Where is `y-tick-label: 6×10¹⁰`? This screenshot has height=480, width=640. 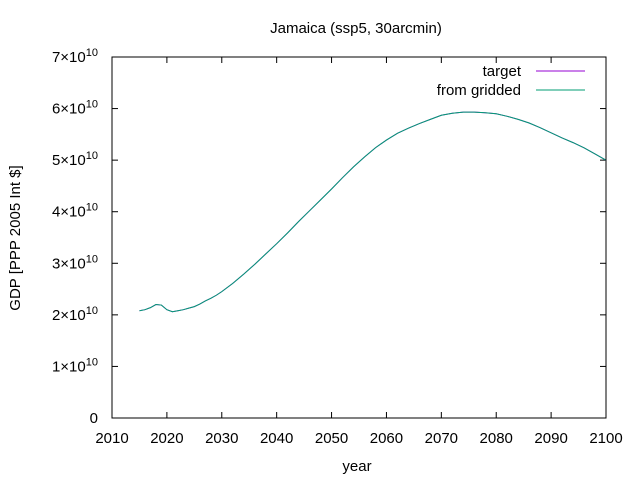 y-tick-label: 6×10¹⁰ is located at coordinates (75, 108).